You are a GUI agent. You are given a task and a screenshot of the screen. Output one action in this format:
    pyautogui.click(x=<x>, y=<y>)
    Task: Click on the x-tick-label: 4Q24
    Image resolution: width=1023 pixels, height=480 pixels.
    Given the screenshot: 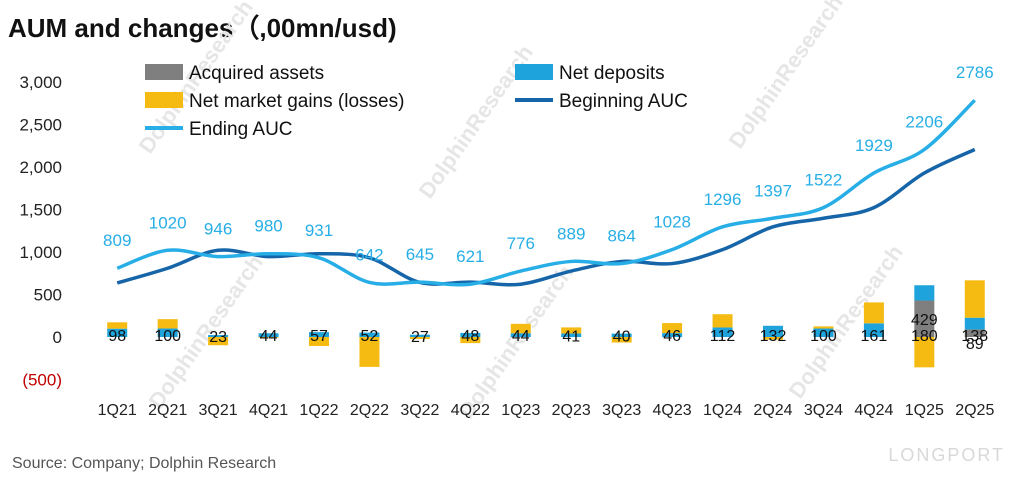 What is the action you would take?
    pyautogui.click(x=873, y=410)
    